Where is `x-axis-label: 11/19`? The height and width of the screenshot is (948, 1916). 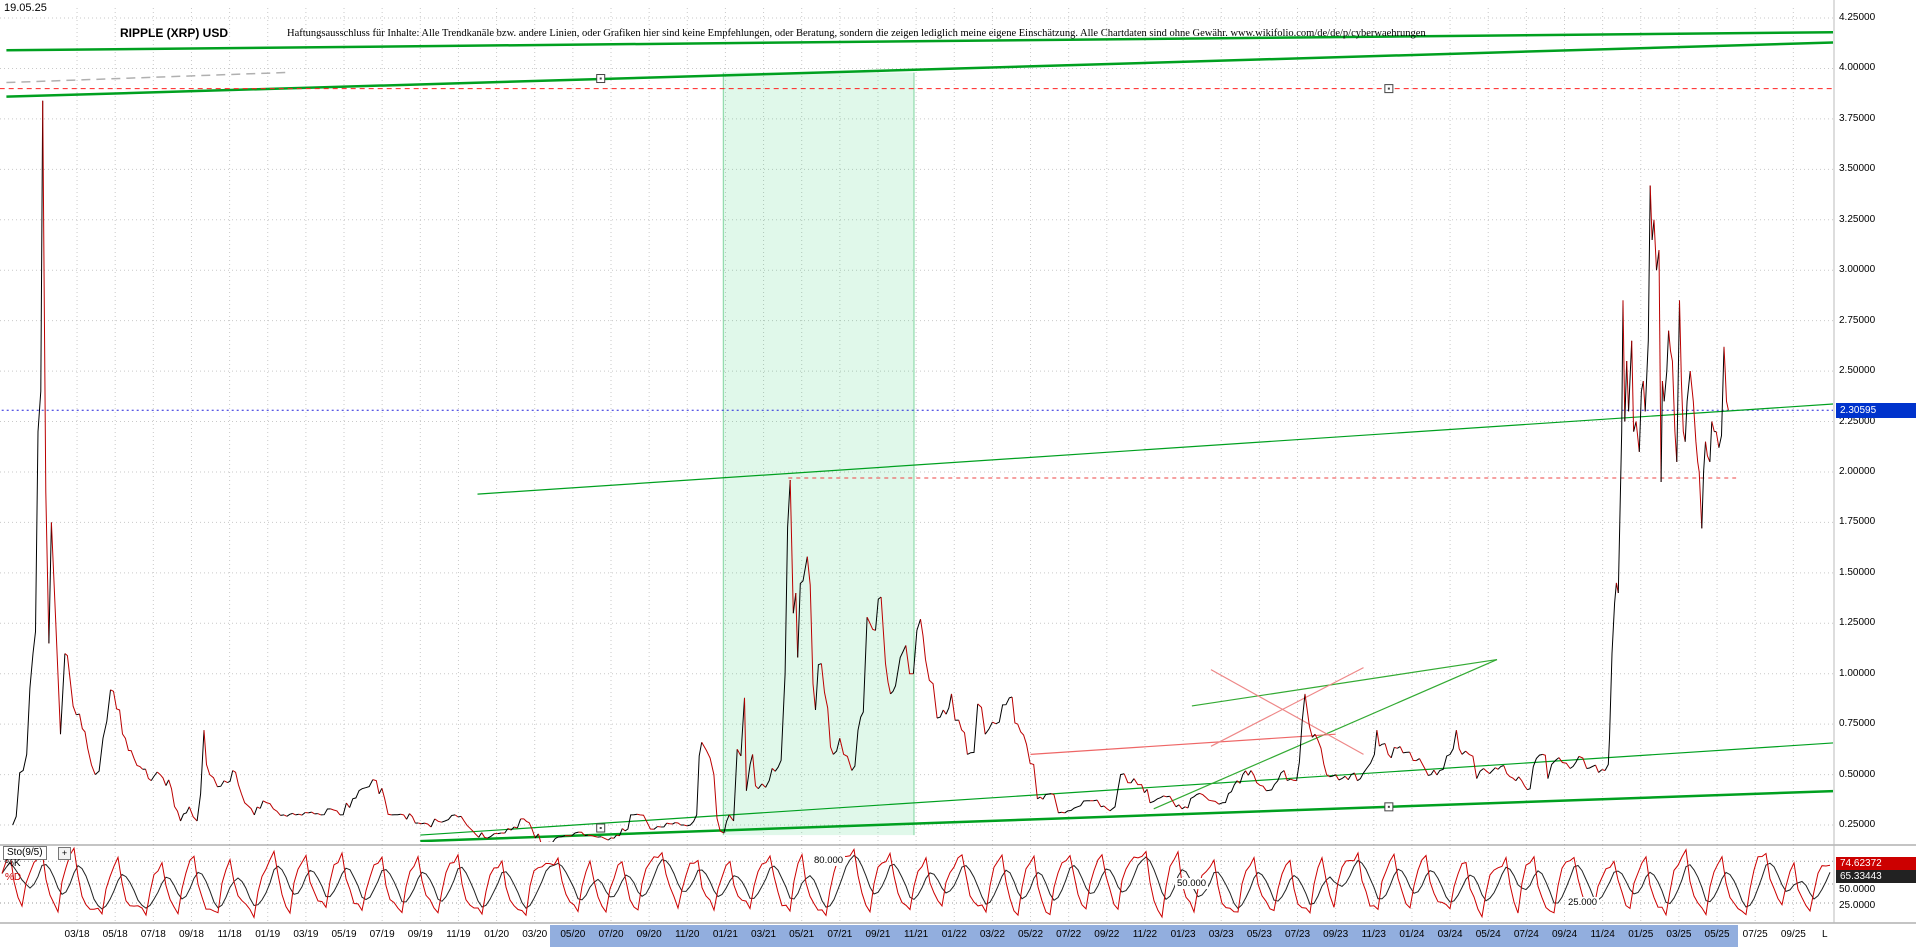
x-axis-label: 11/19 is located at coordinates (458, 934).